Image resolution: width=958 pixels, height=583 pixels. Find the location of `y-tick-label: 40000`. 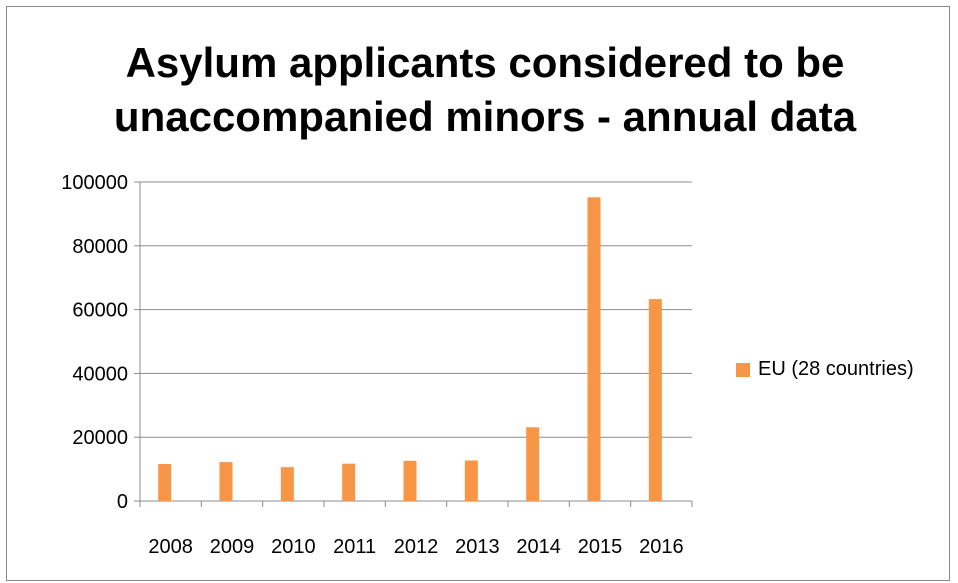

y-tick-label: 40000 is located at coordinates (100, 374).